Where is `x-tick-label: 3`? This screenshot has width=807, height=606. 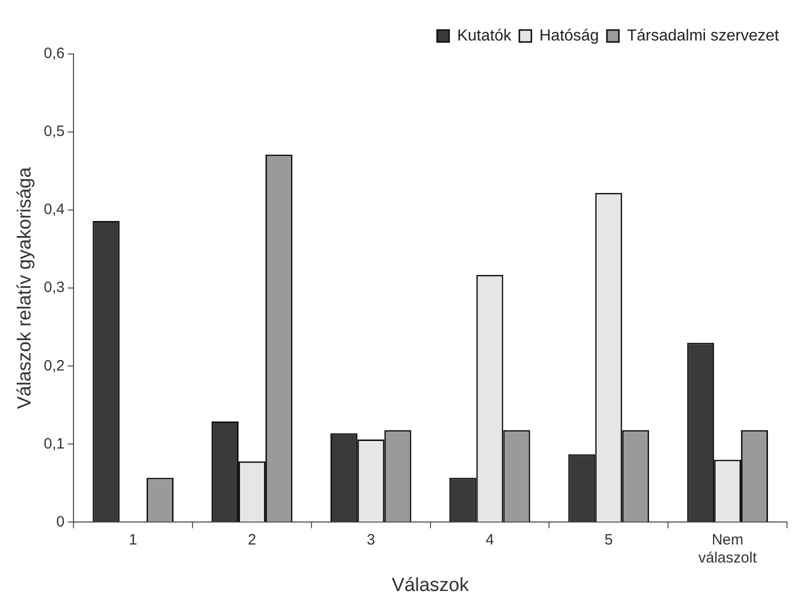
x-tick-label: 3 is located at coordinates (371, 539).